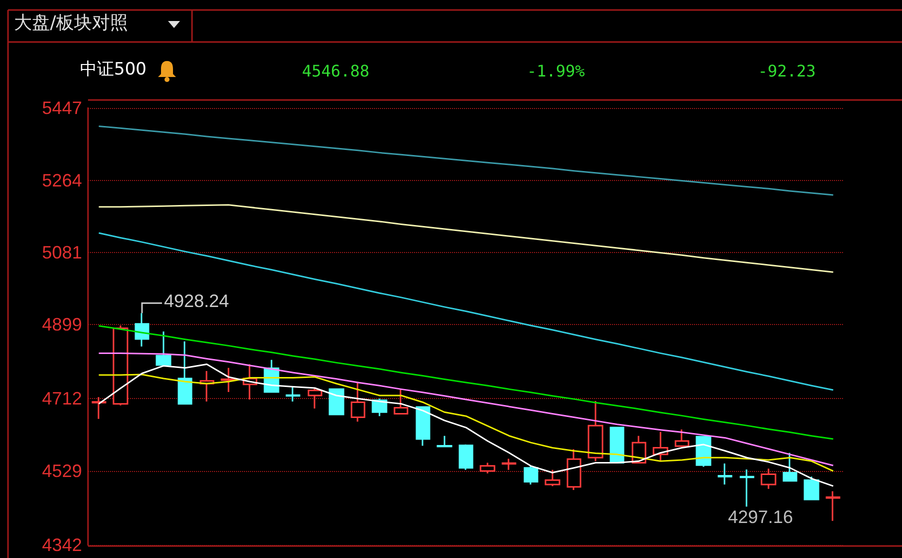 The height and width of the screenshot is (558, 902). I want to click on annotation: 4297.16, so click(761, 517).